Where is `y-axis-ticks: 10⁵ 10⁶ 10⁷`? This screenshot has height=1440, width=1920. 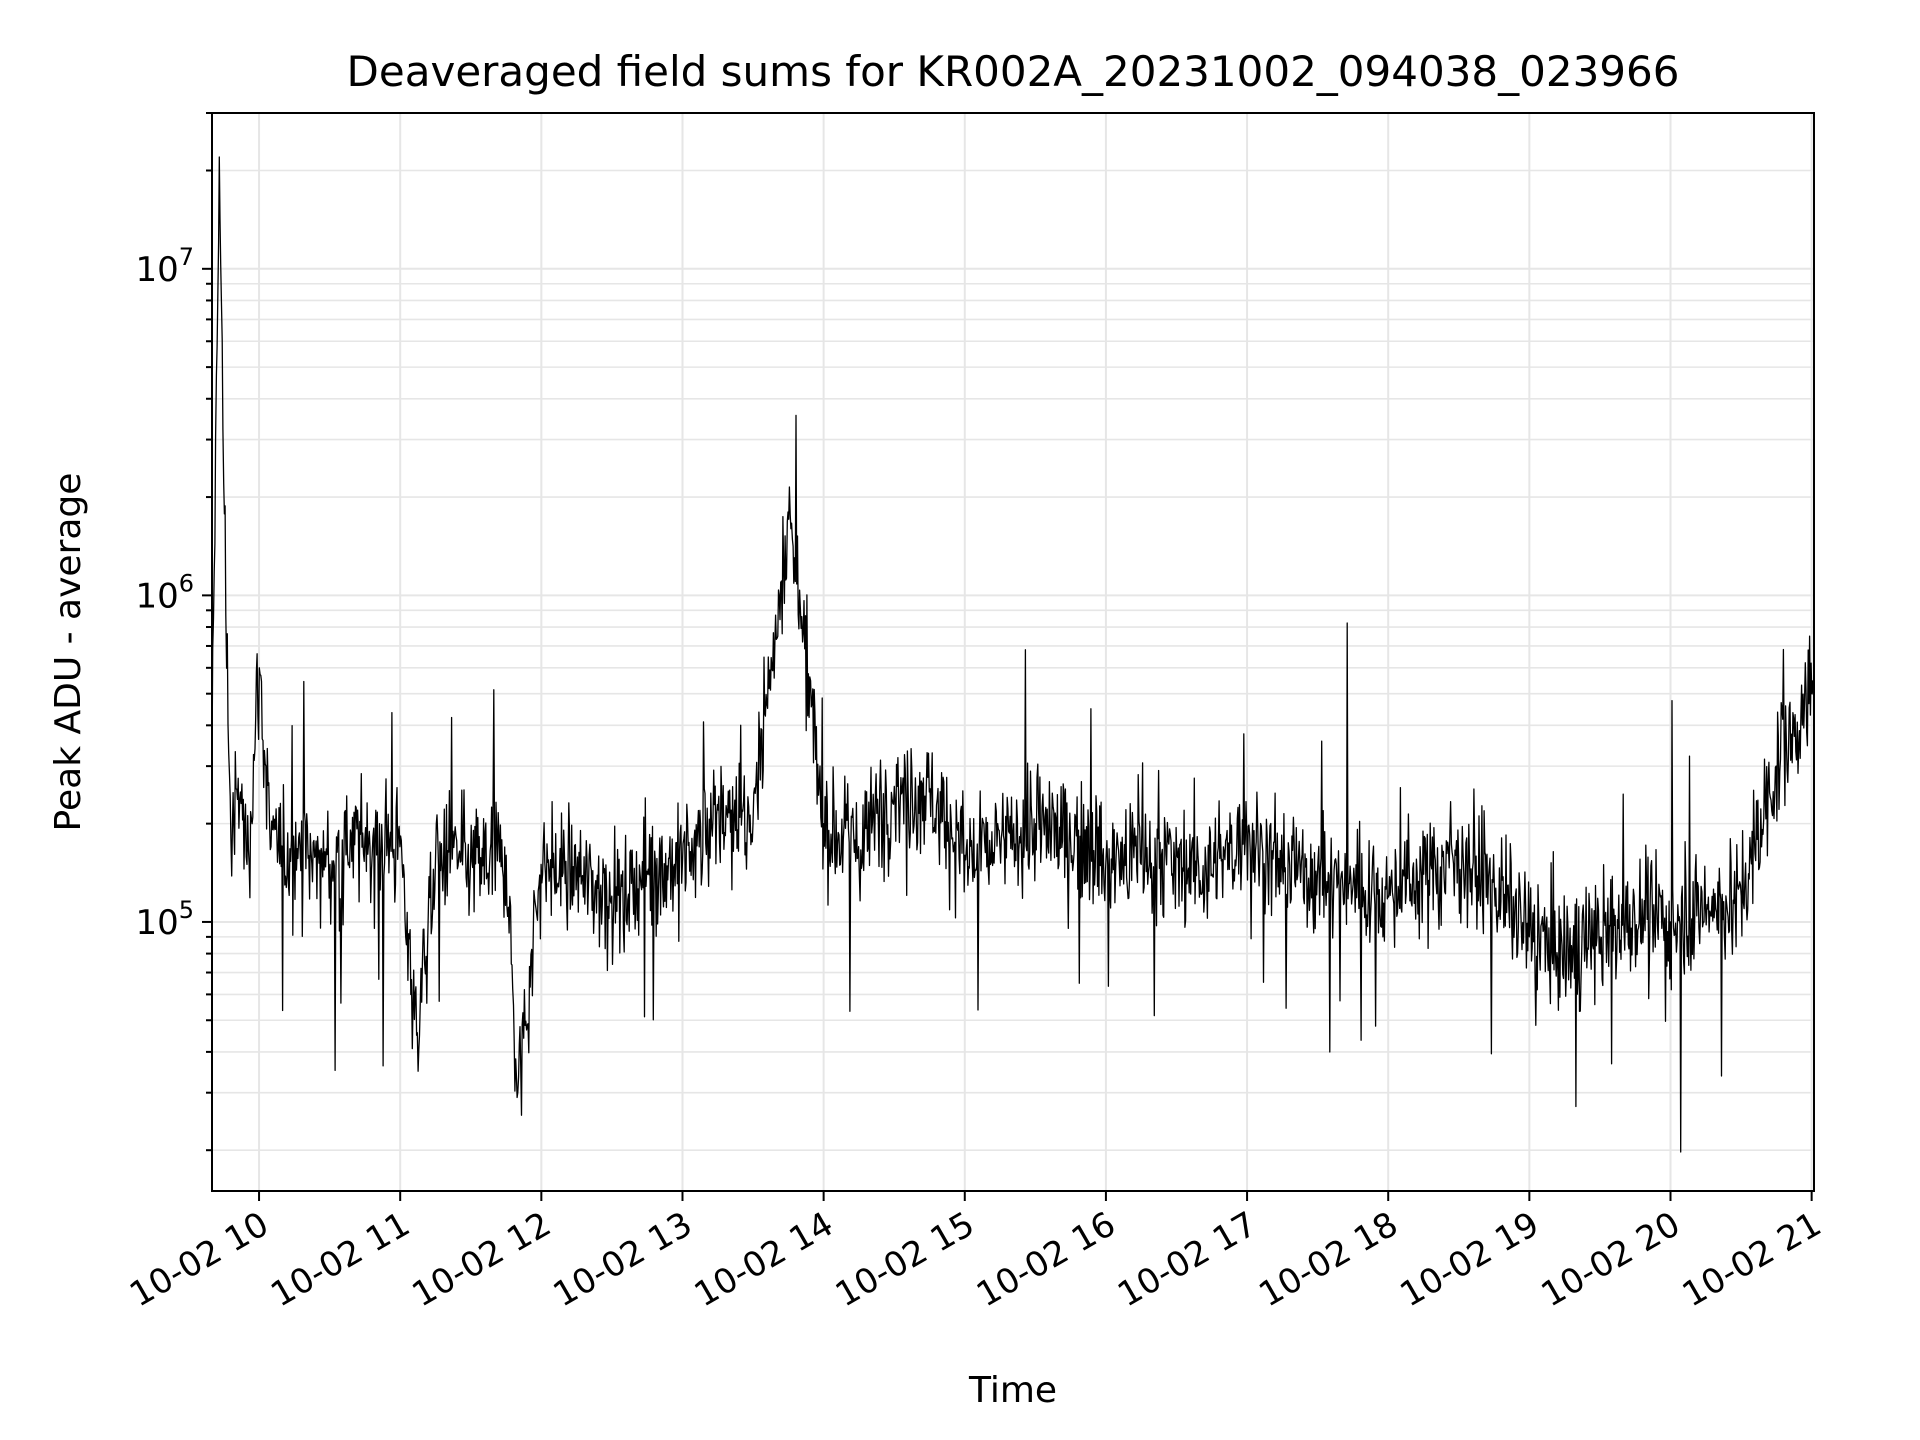 y-axis-ticks: 10⁵ 10⁶ 10⁷ is located at coordinates (173, 632).